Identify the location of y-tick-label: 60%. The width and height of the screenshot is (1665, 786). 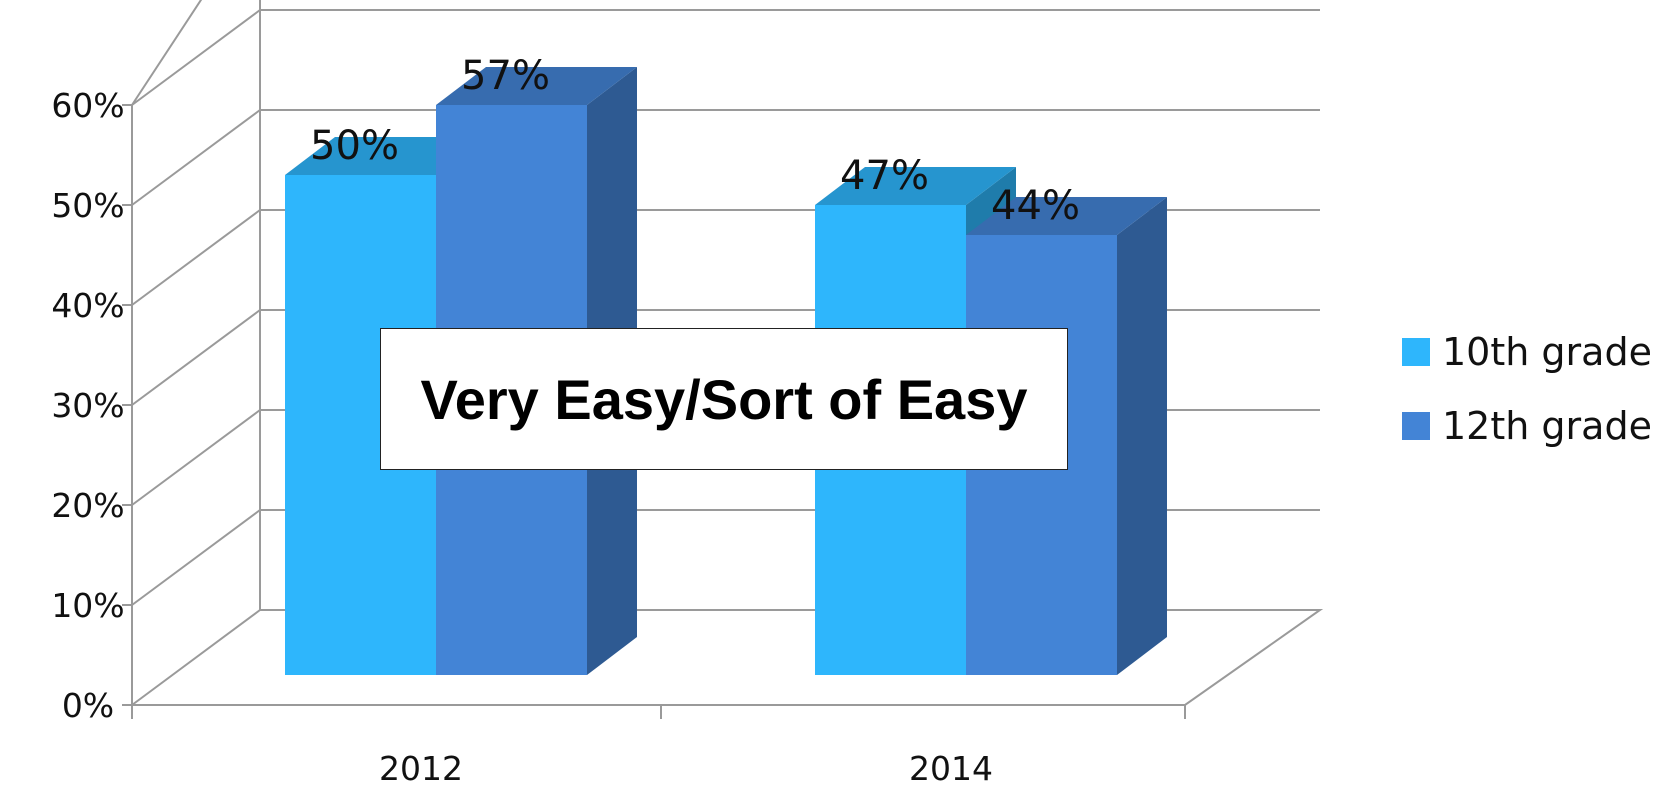
(87, 105).